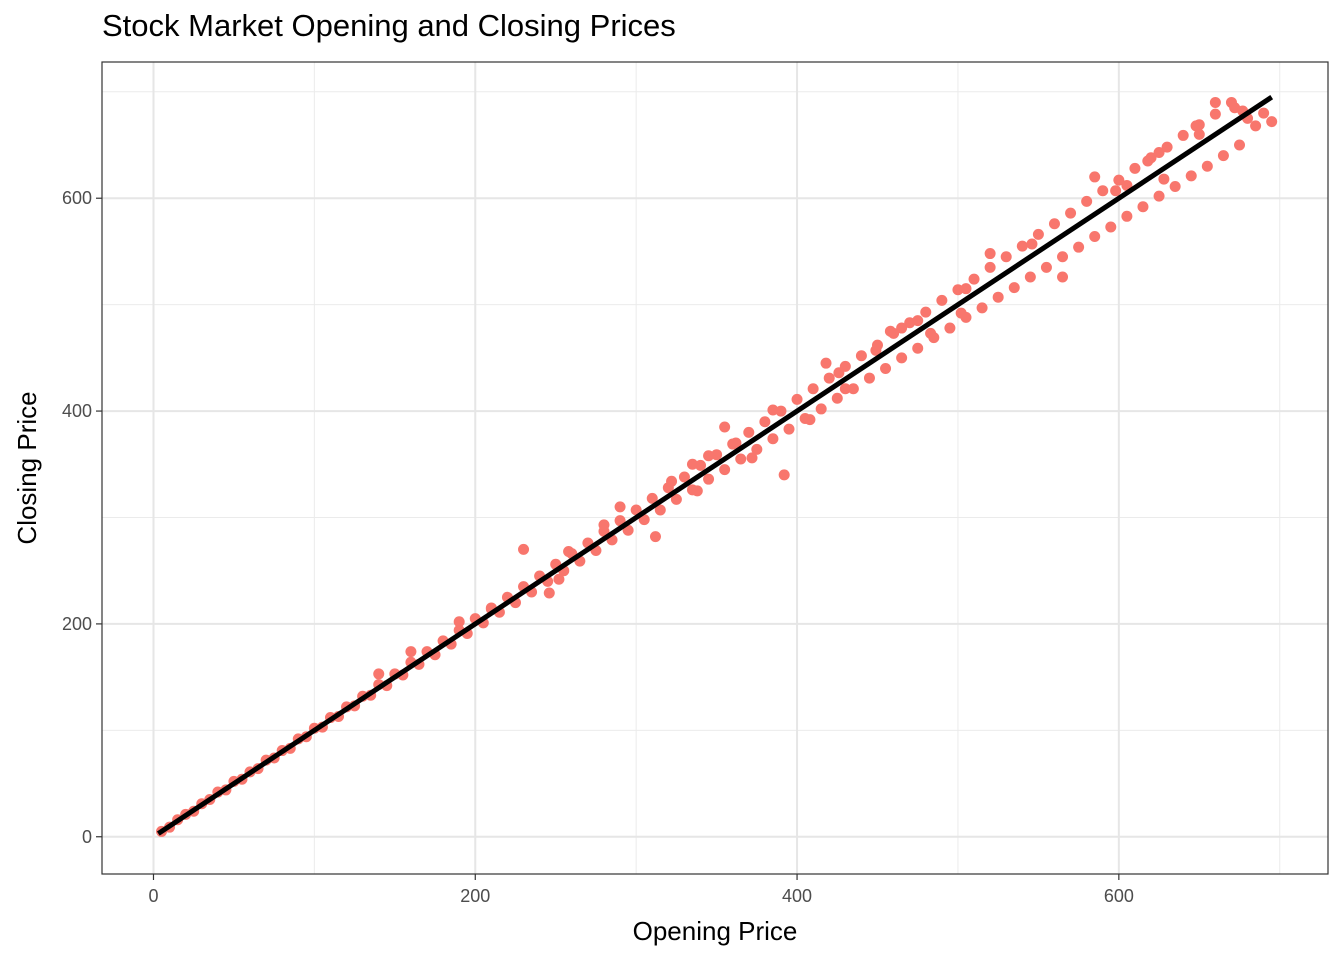 The height and width of the screenshot is (960, 1344). What do you see at coordinates (715, 931) in the screenshot?
I see `x-axis-title: Opening Price` at bounding box center [715, 931].